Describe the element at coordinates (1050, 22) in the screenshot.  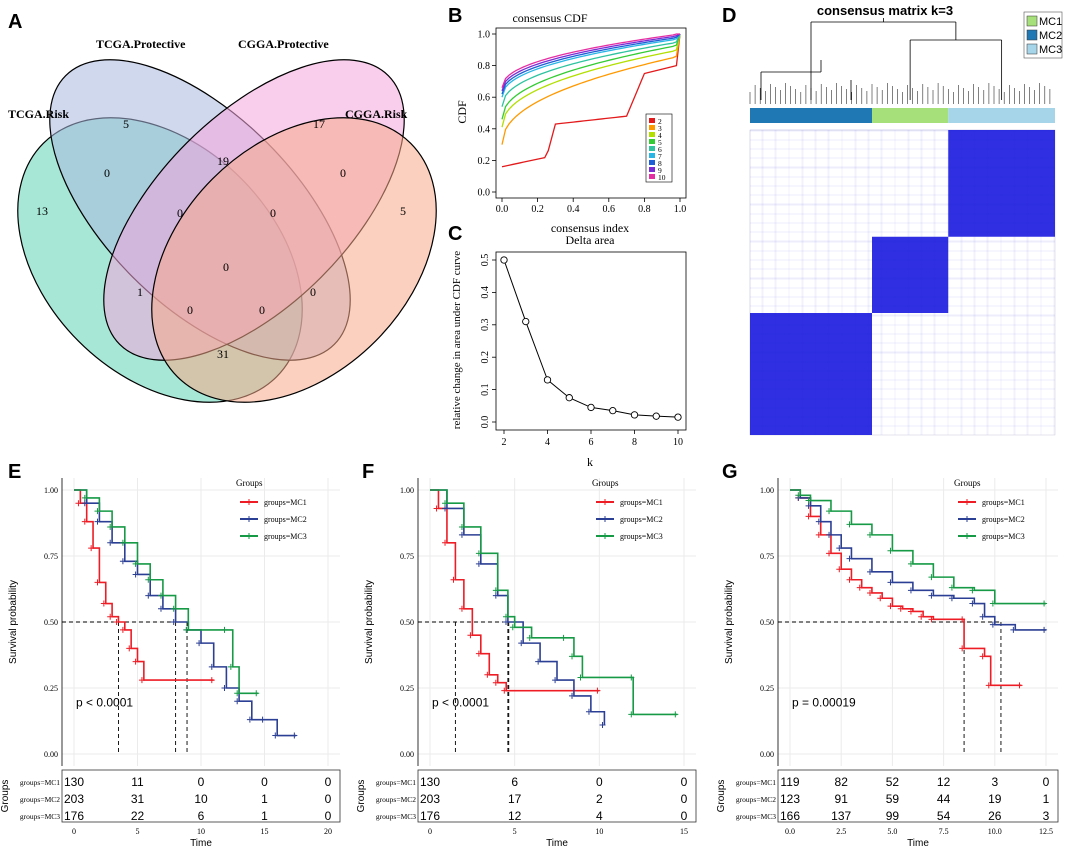
I see `cluster-legend-label: MC1` at that location.